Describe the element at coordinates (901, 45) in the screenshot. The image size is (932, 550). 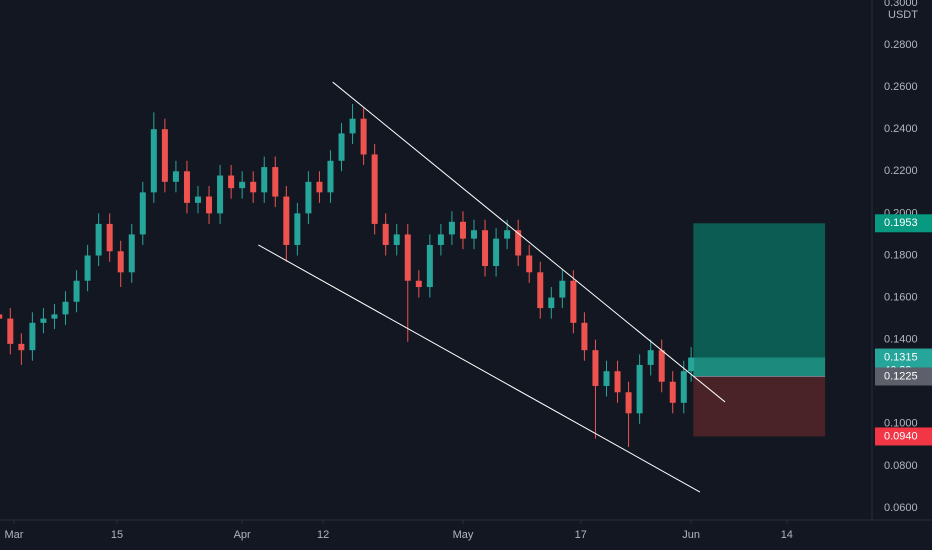
I see `y-tick-label: 0.2800` at that location.